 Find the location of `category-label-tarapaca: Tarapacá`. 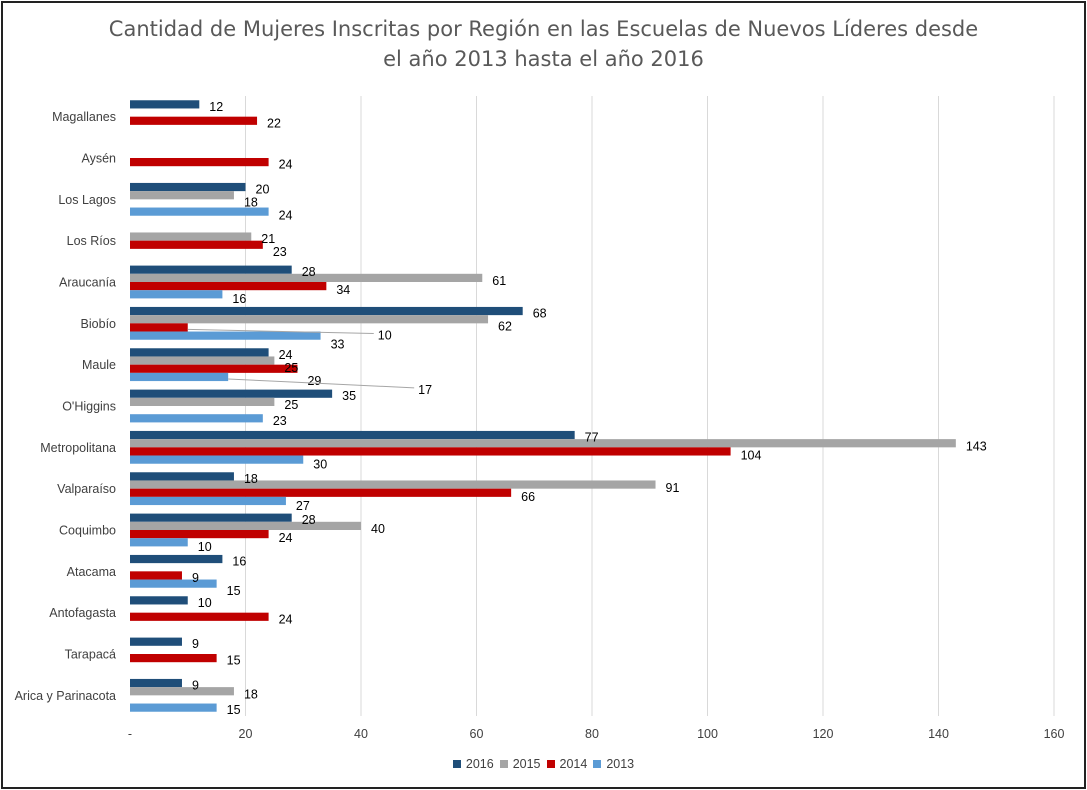

category-label-tarapaca: Tarapacá is located at coordinates (90, 655).